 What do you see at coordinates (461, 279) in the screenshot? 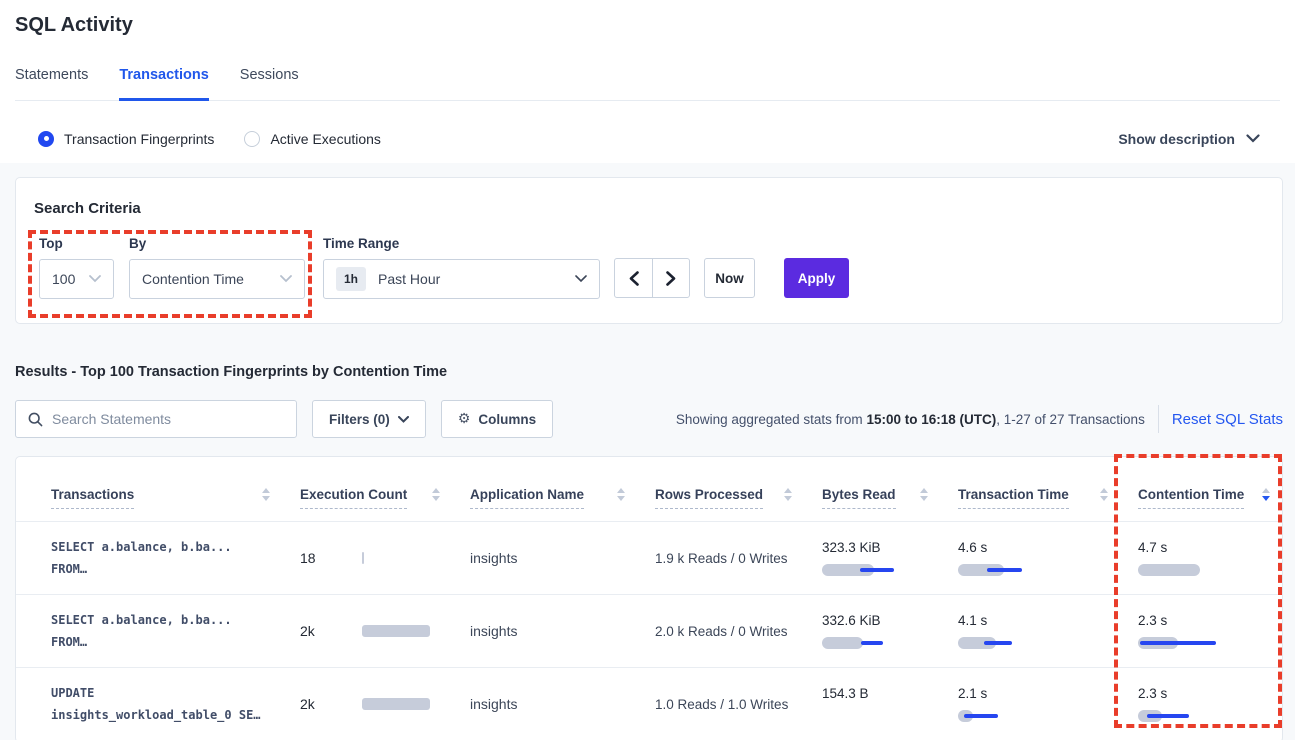
I see `time-range-select: 1h Past Hour` at bounding box center [461, 279].